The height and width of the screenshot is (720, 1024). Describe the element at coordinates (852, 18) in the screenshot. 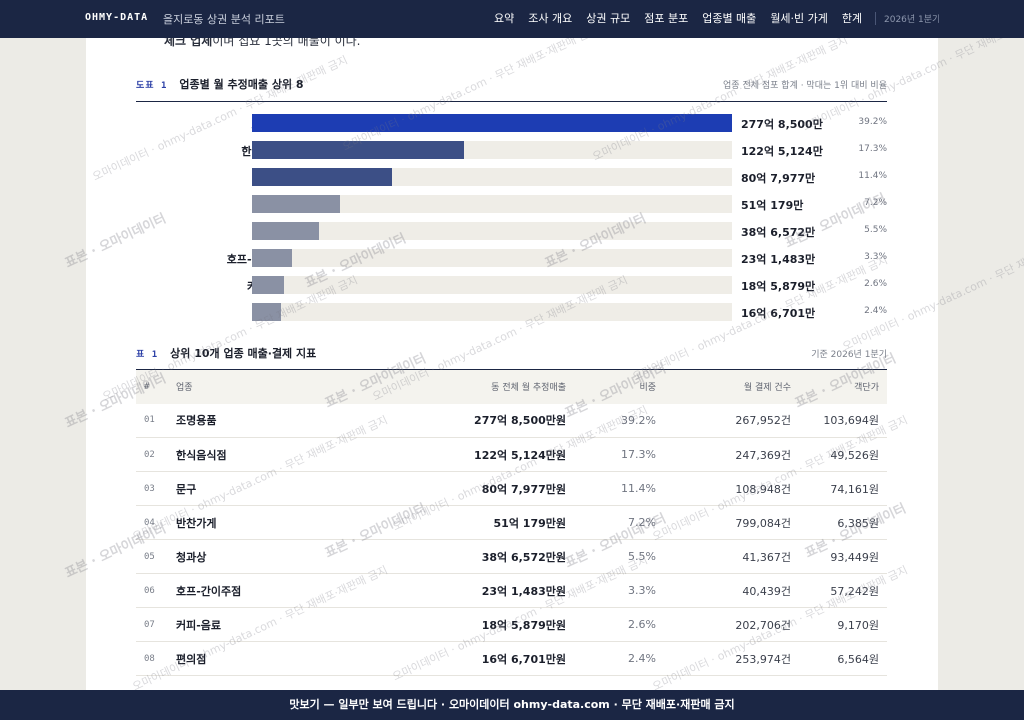

I see `nav-item-limitations: 한계` at that location.